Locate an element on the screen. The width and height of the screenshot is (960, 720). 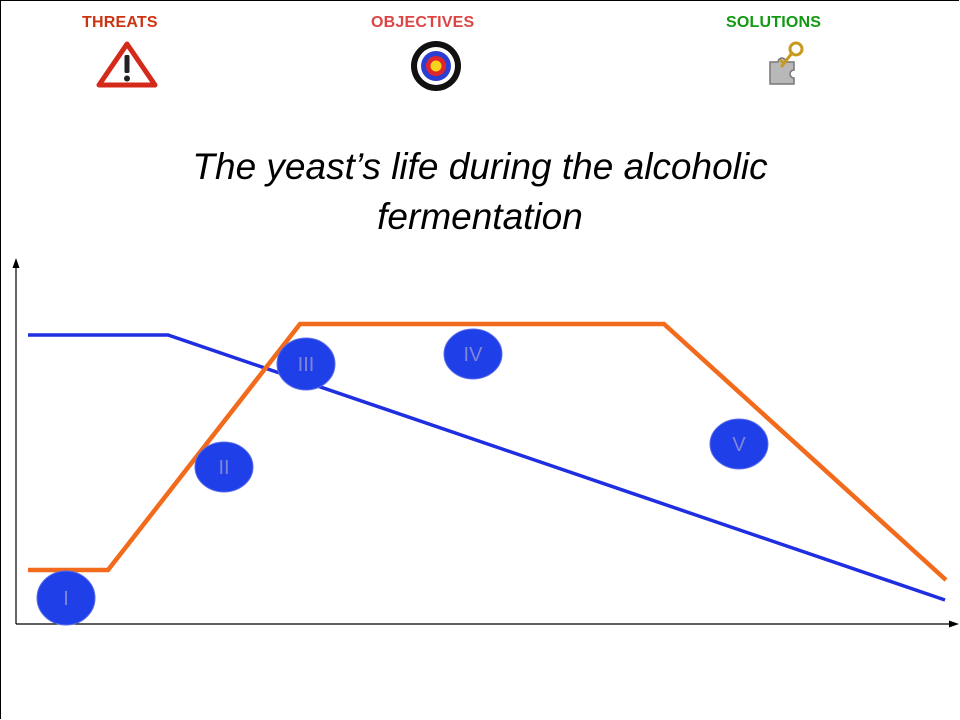
stage-marker-2: II is located at coordinates (224, 467).